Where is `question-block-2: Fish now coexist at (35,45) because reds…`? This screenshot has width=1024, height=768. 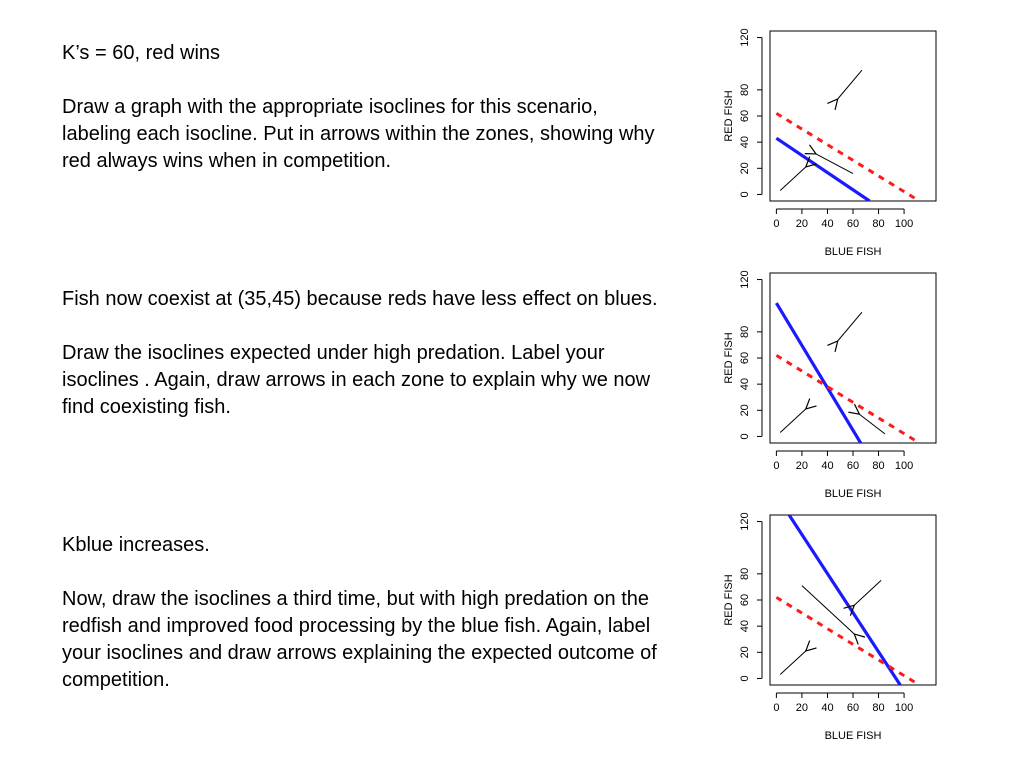 question-block-2: Fish now coexist at (35,45) because reds… is located at coordinates (362, 353).